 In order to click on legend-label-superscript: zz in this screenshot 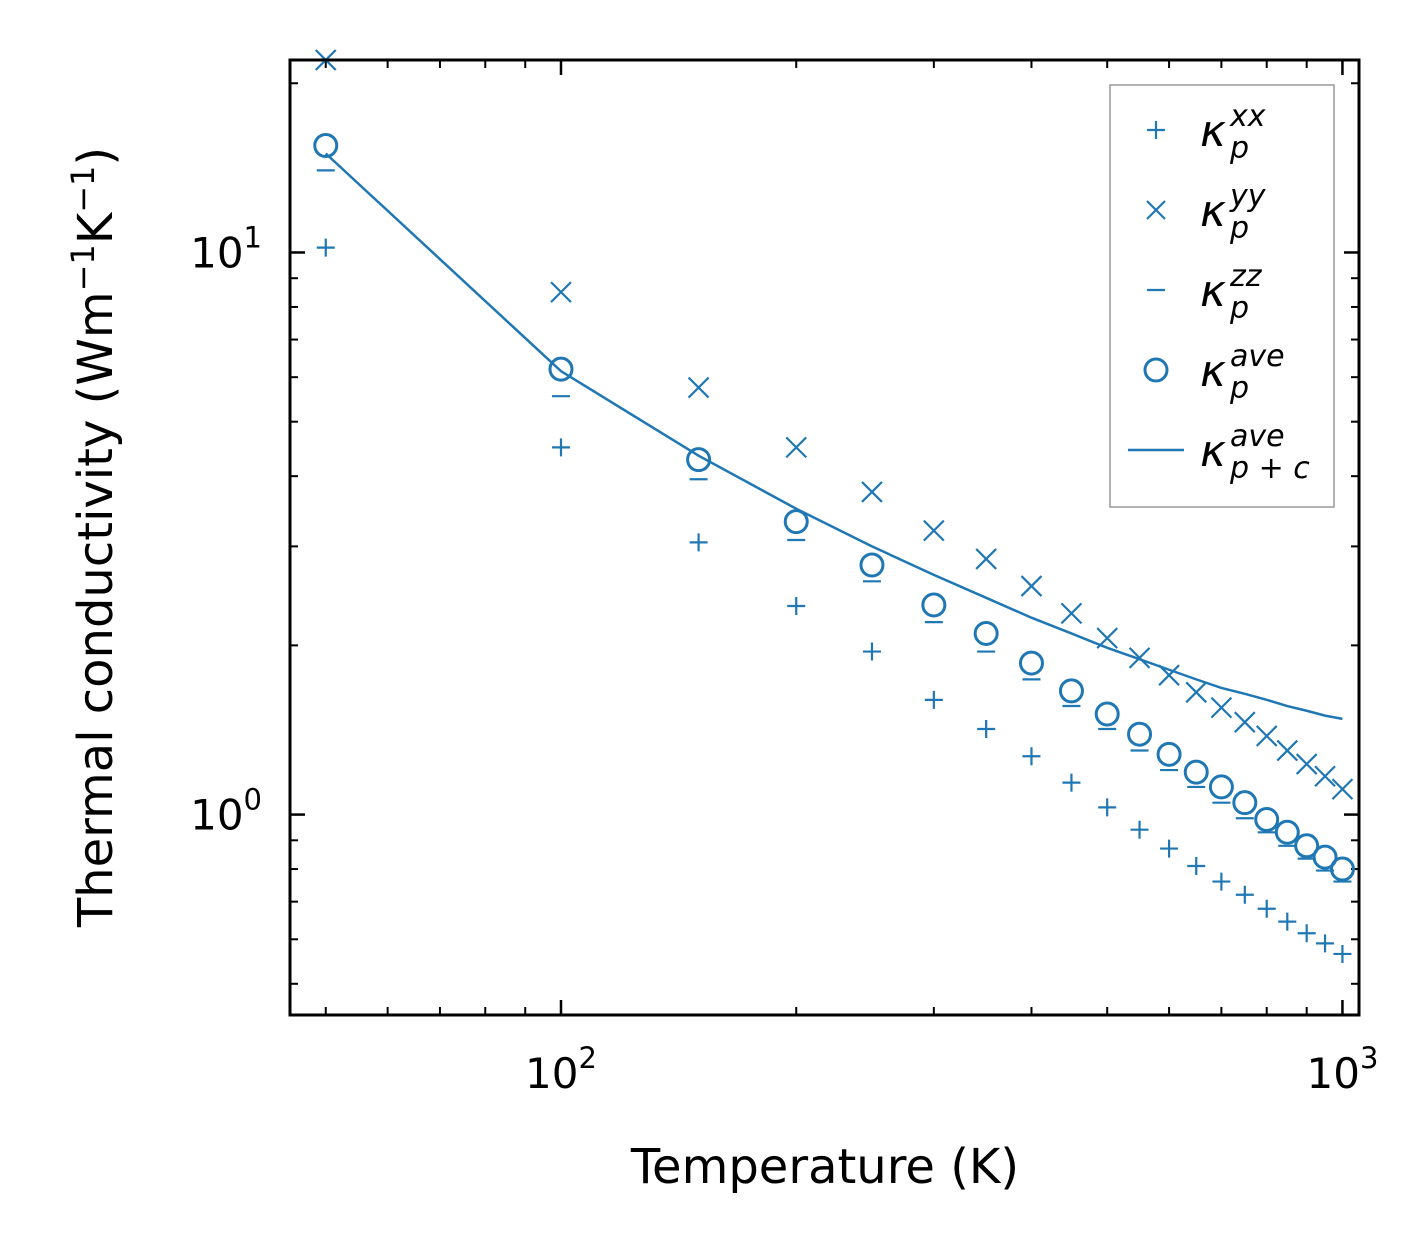, I will do `click(1246, 276)`.